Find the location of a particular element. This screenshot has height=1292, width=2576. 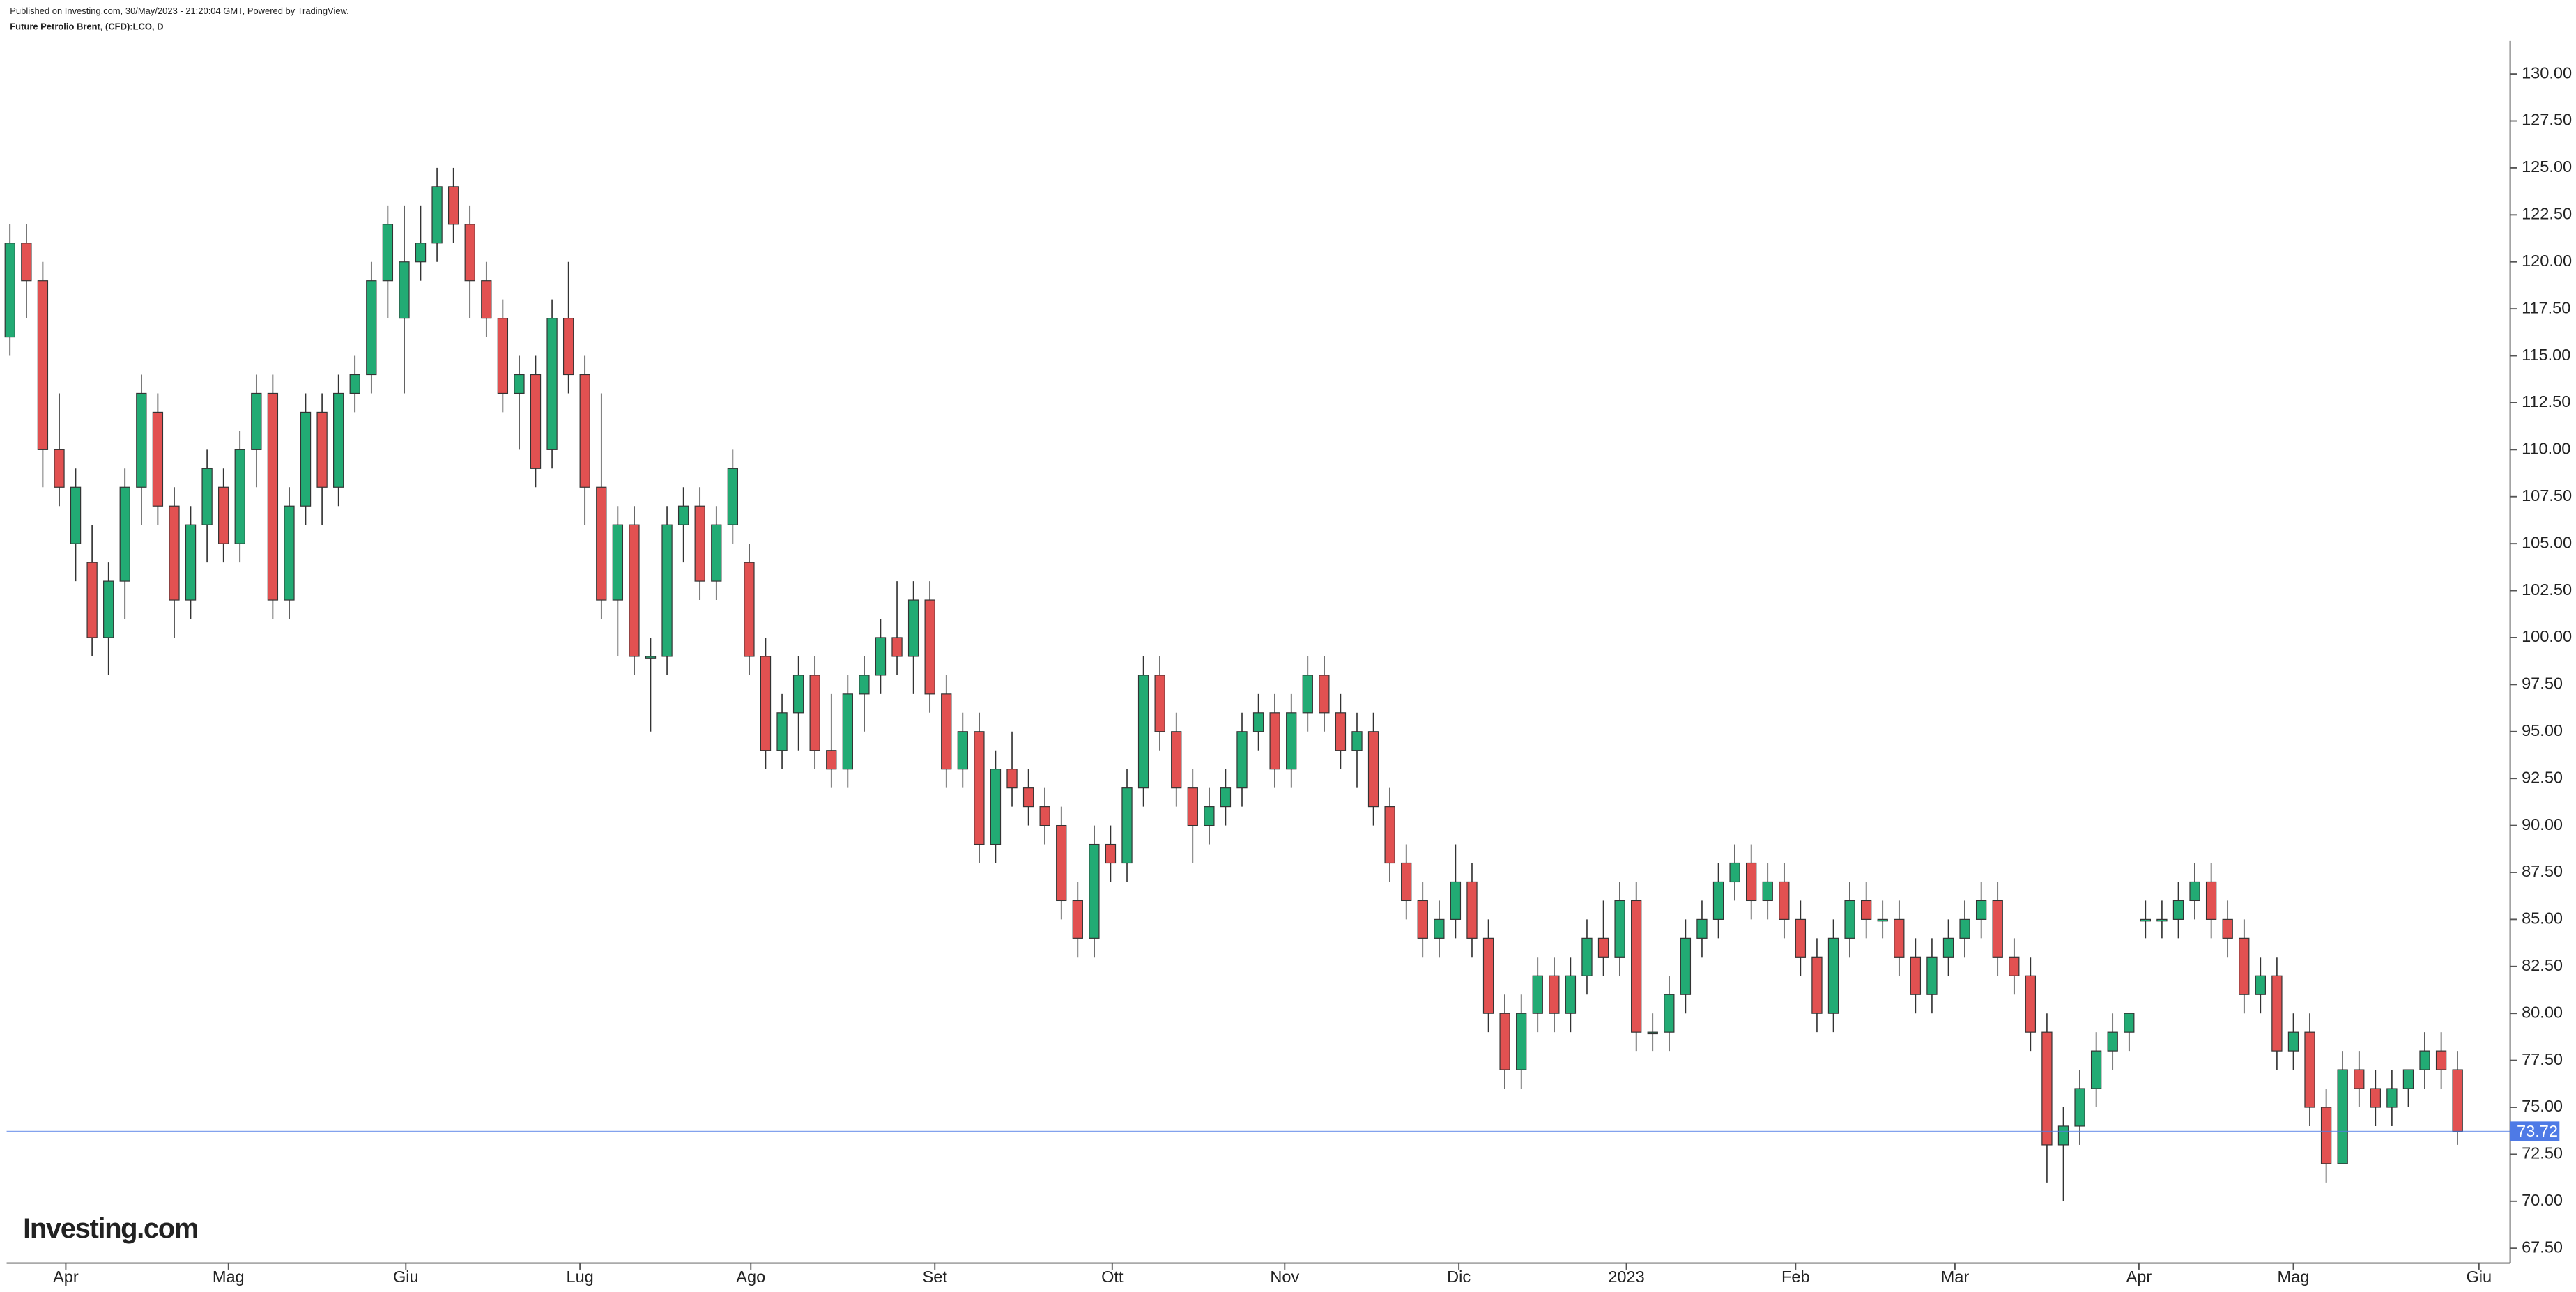

y-tick-label: 97.50 is located at coordinates (2542, 684).